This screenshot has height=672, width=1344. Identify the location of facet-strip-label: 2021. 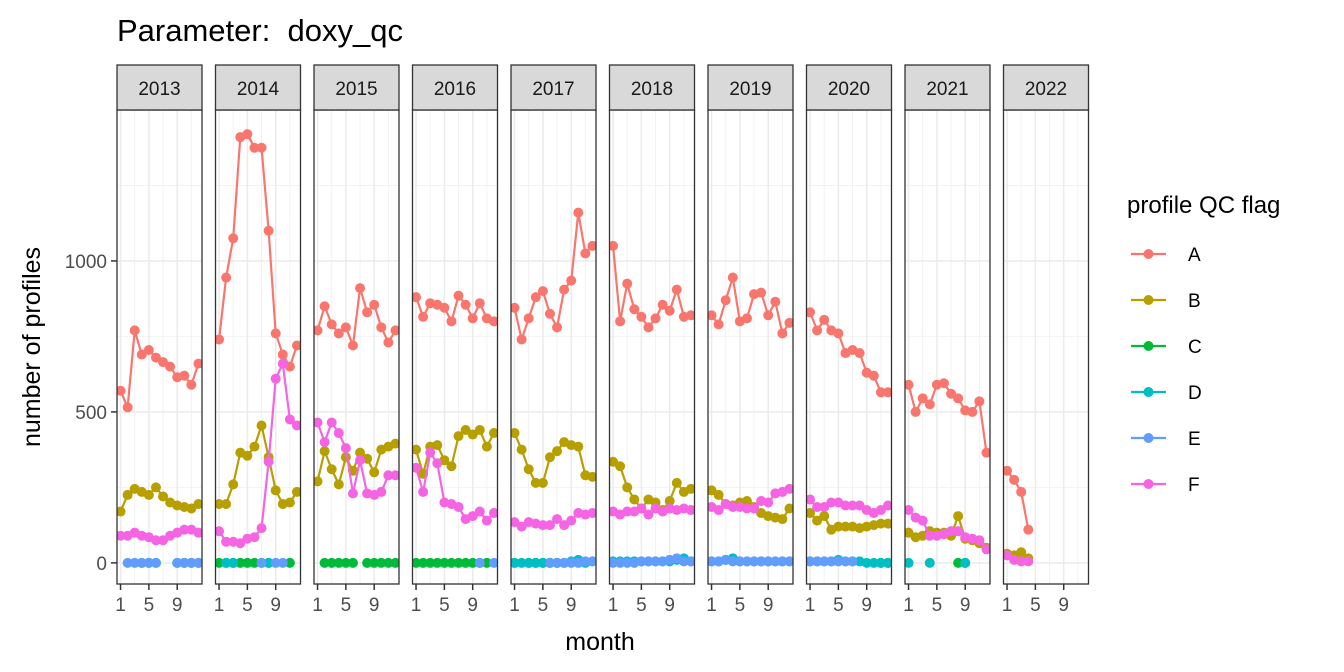
(947, 89).